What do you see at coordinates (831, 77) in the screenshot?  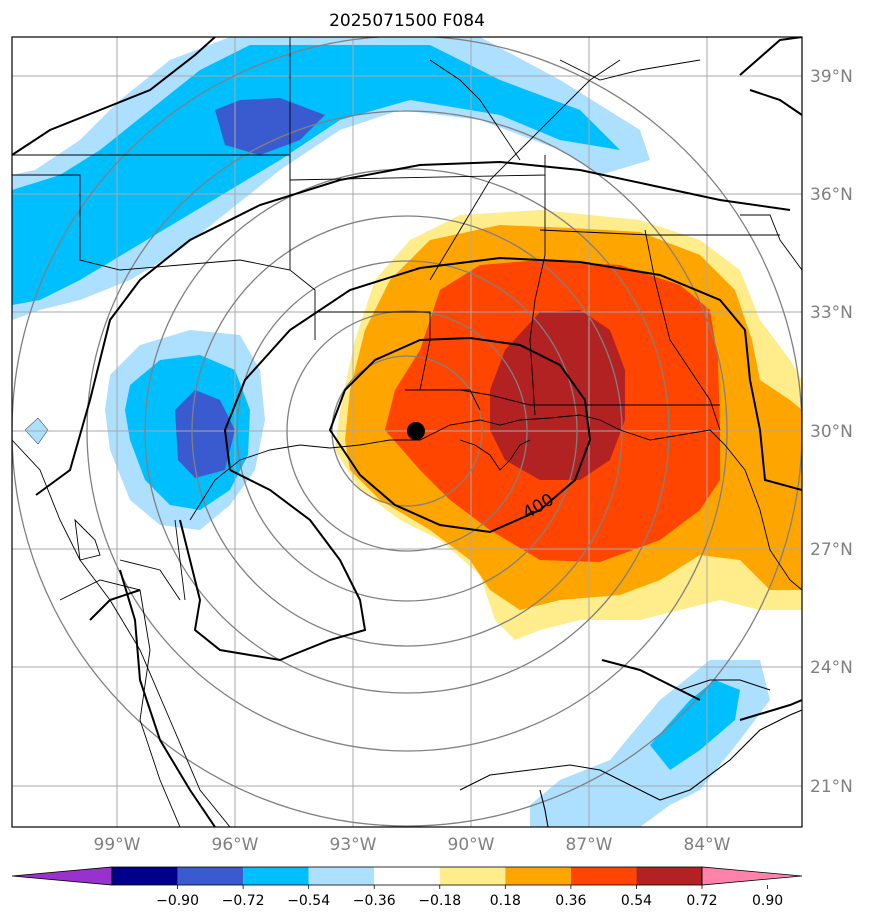 I see `lat-label: 39°N` at bounding box center [831, 77].